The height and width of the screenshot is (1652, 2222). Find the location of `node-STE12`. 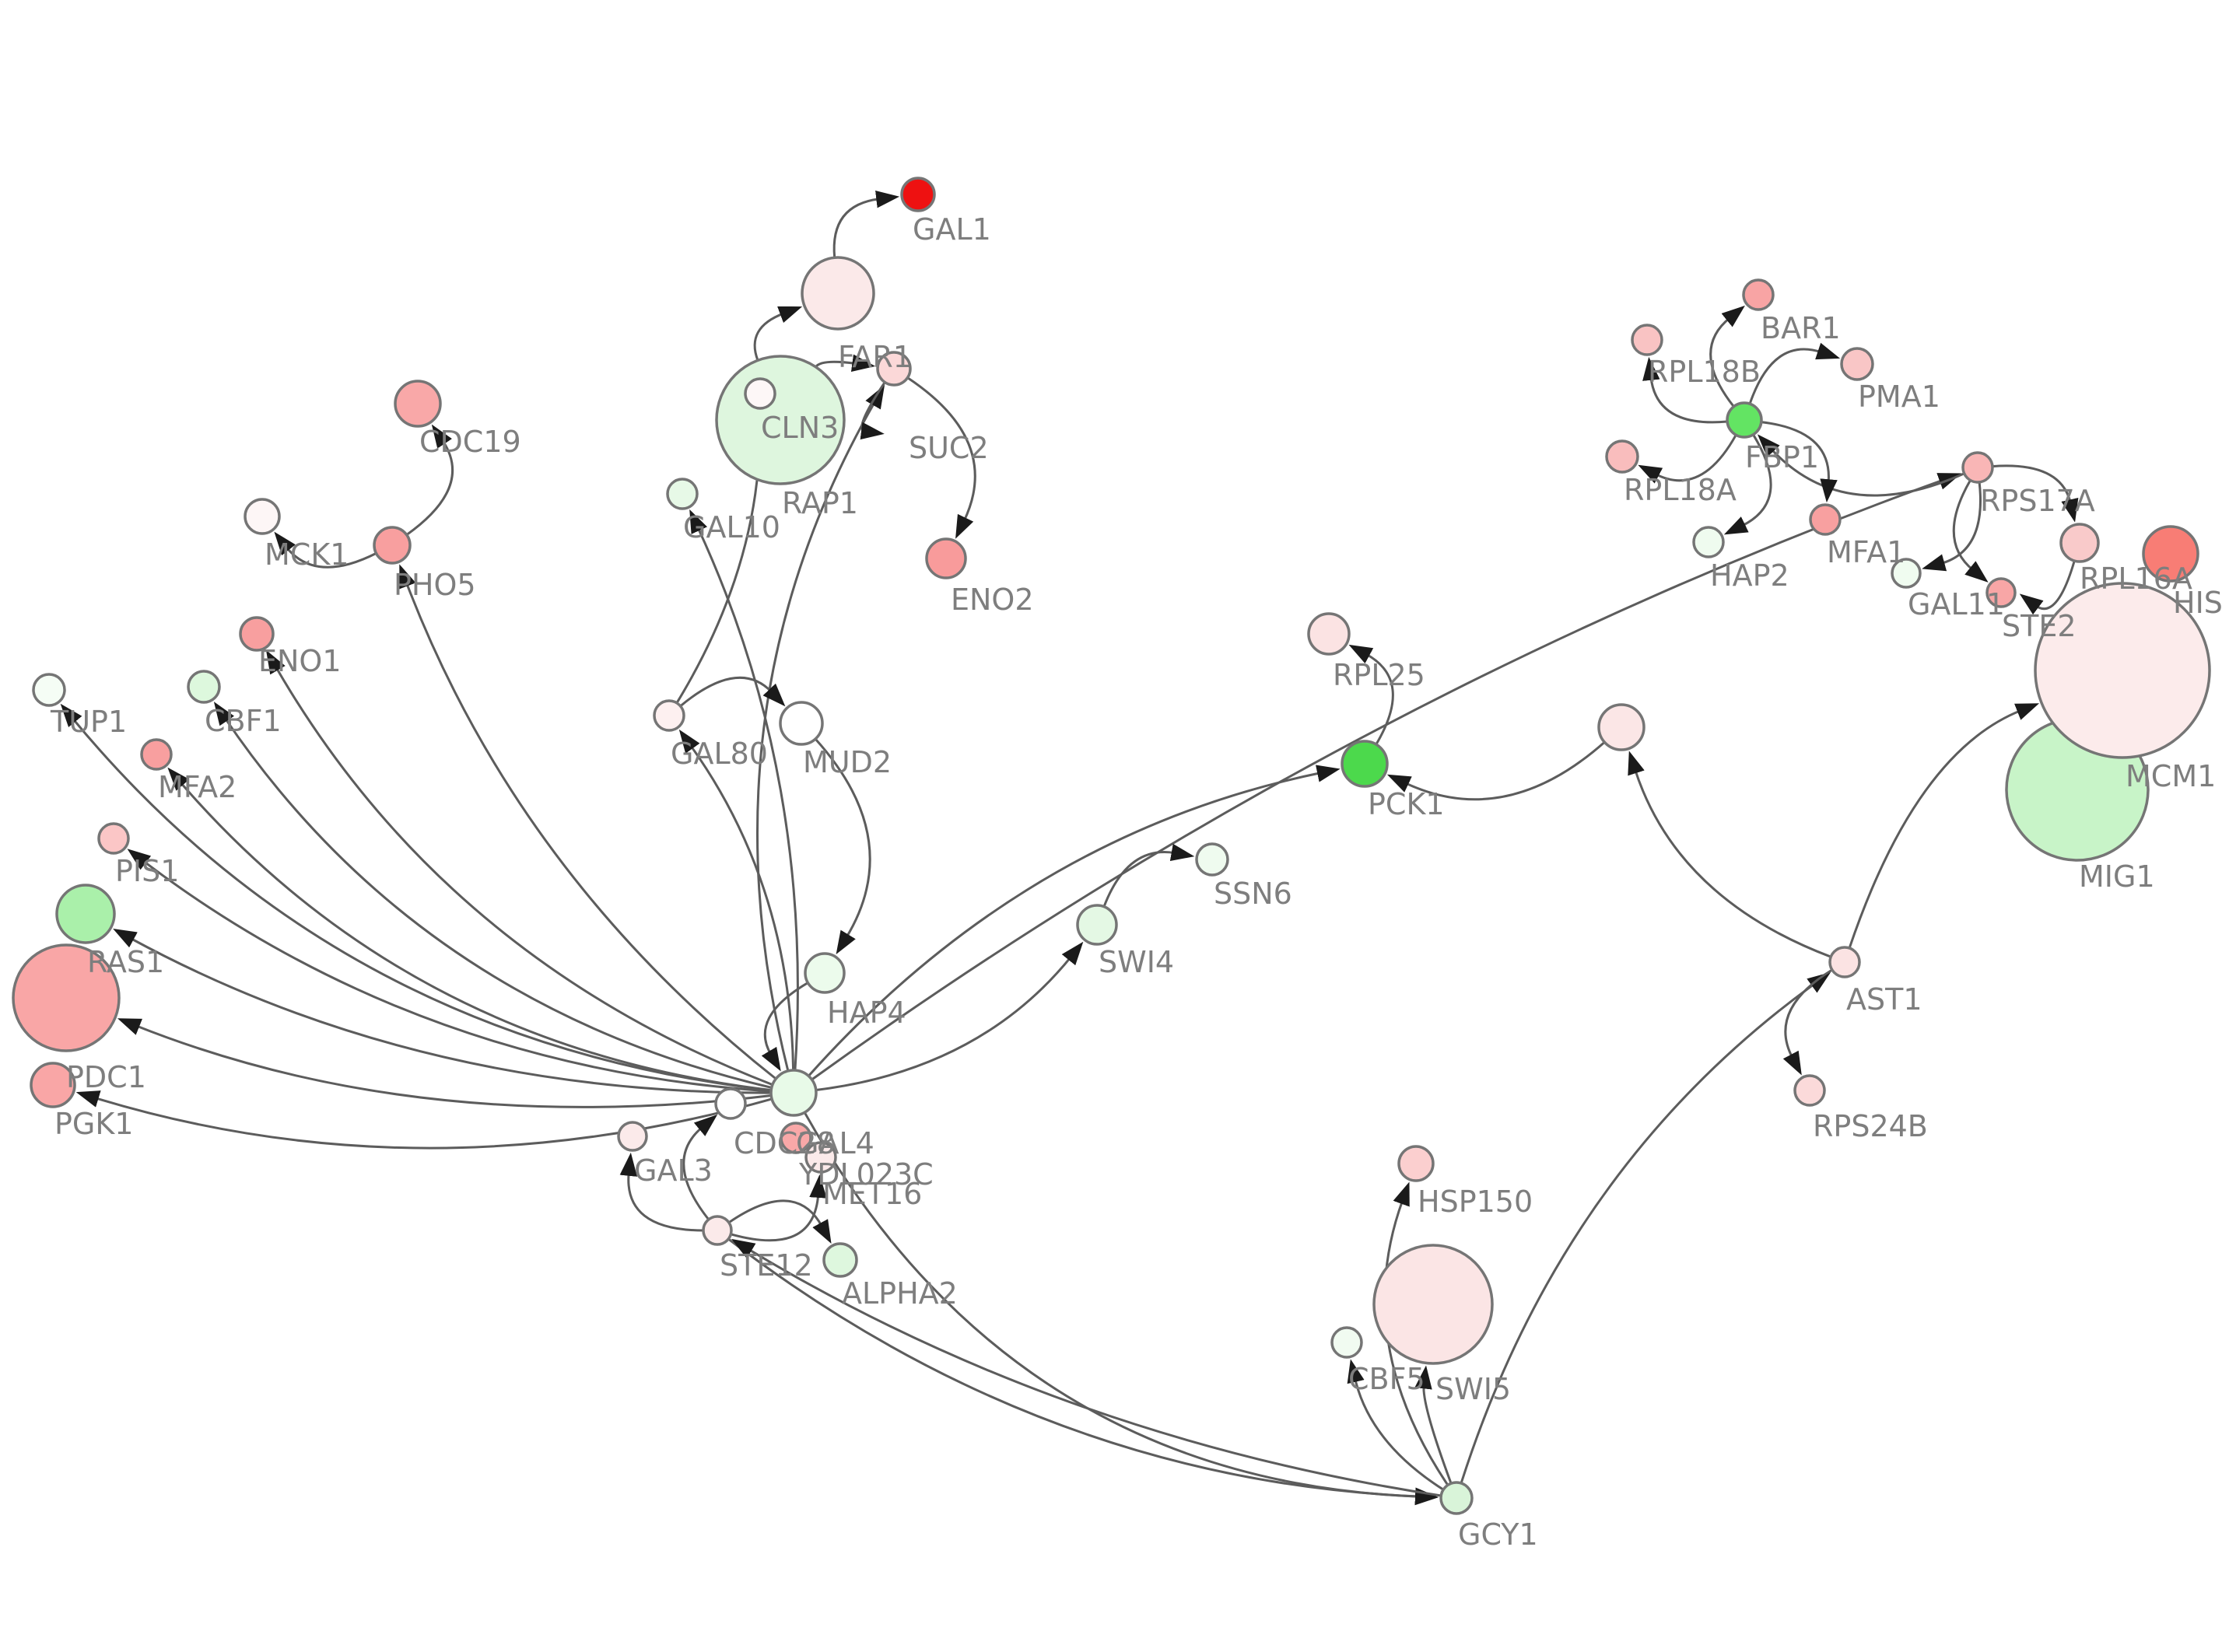

node-STE12 is located at coordinates (717, 1230).